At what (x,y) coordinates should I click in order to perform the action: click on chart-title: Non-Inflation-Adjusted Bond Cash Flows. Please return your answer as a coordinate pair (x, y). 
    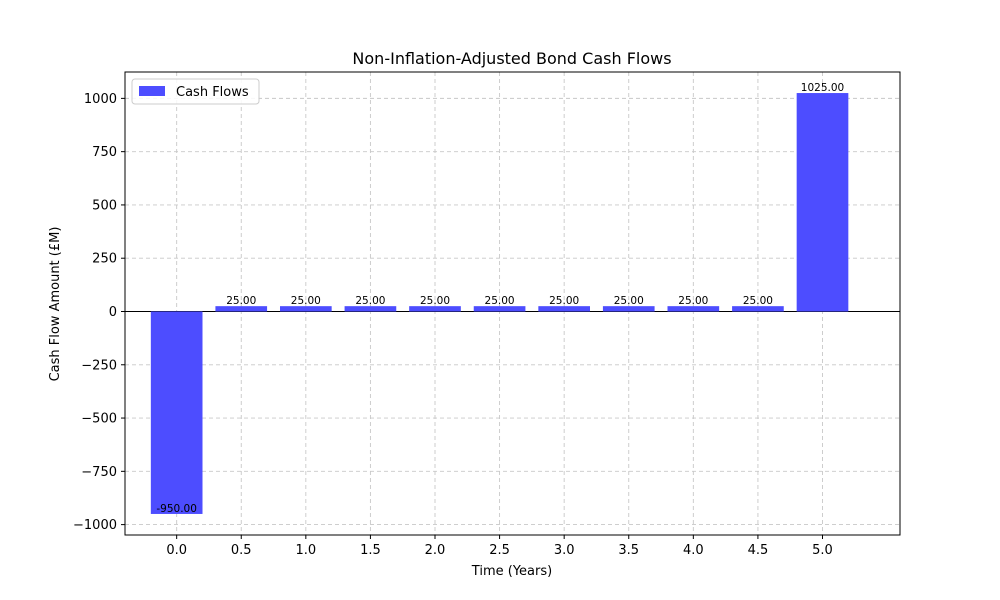
    Looking at the image, I should click on (511, 58).